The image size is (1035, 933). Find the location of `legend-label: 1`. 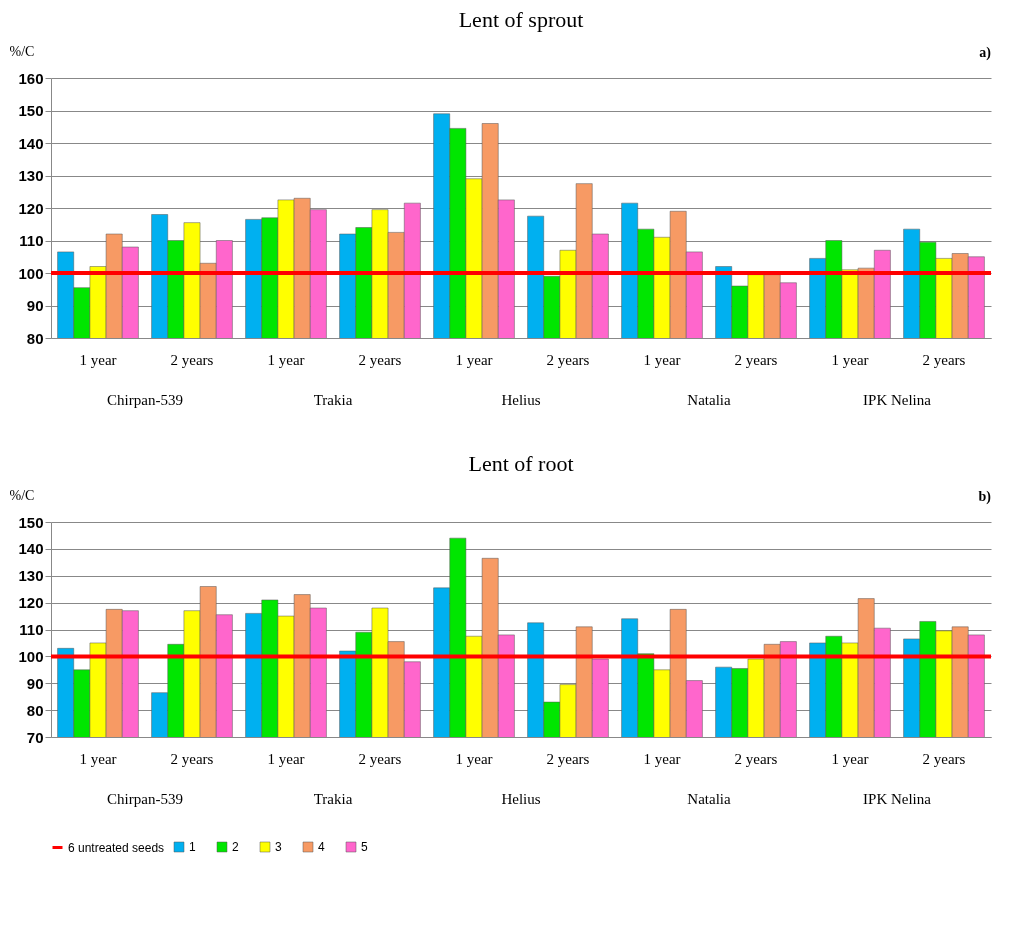

legend-label: 1 is located at coordinates (192, 847).